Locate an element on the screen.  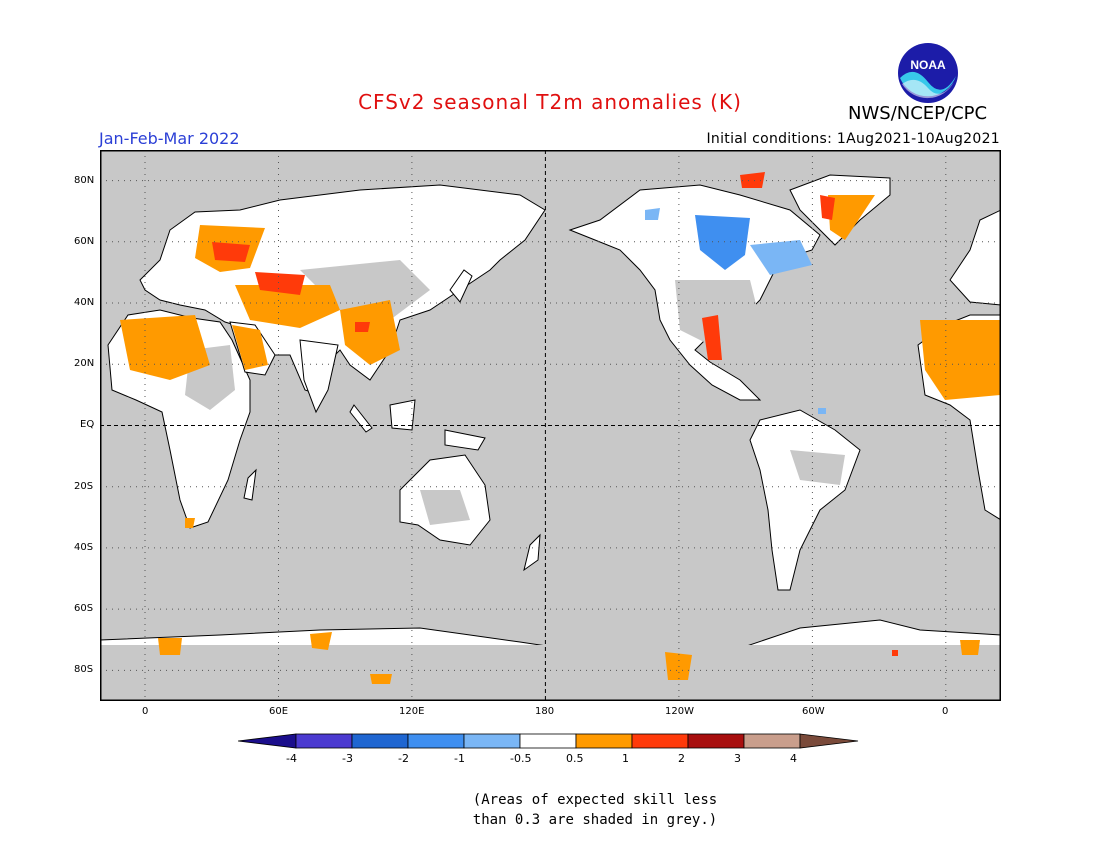
lat-label: 60S is located at coordinates (84, 608).